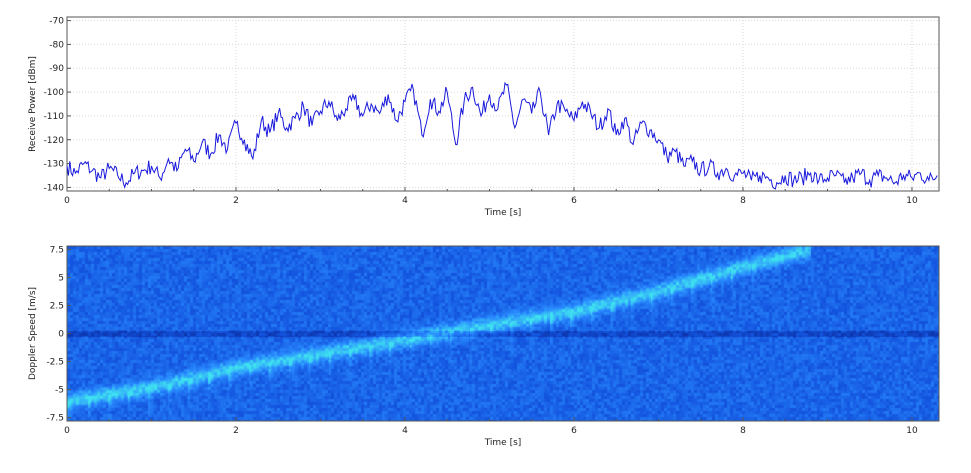 This screenshot has height=473, width=971. What do you see at coordinates (54, 93) in the screenshot?
I see `y-tick-label: -100` at bounding box center [54, 93].